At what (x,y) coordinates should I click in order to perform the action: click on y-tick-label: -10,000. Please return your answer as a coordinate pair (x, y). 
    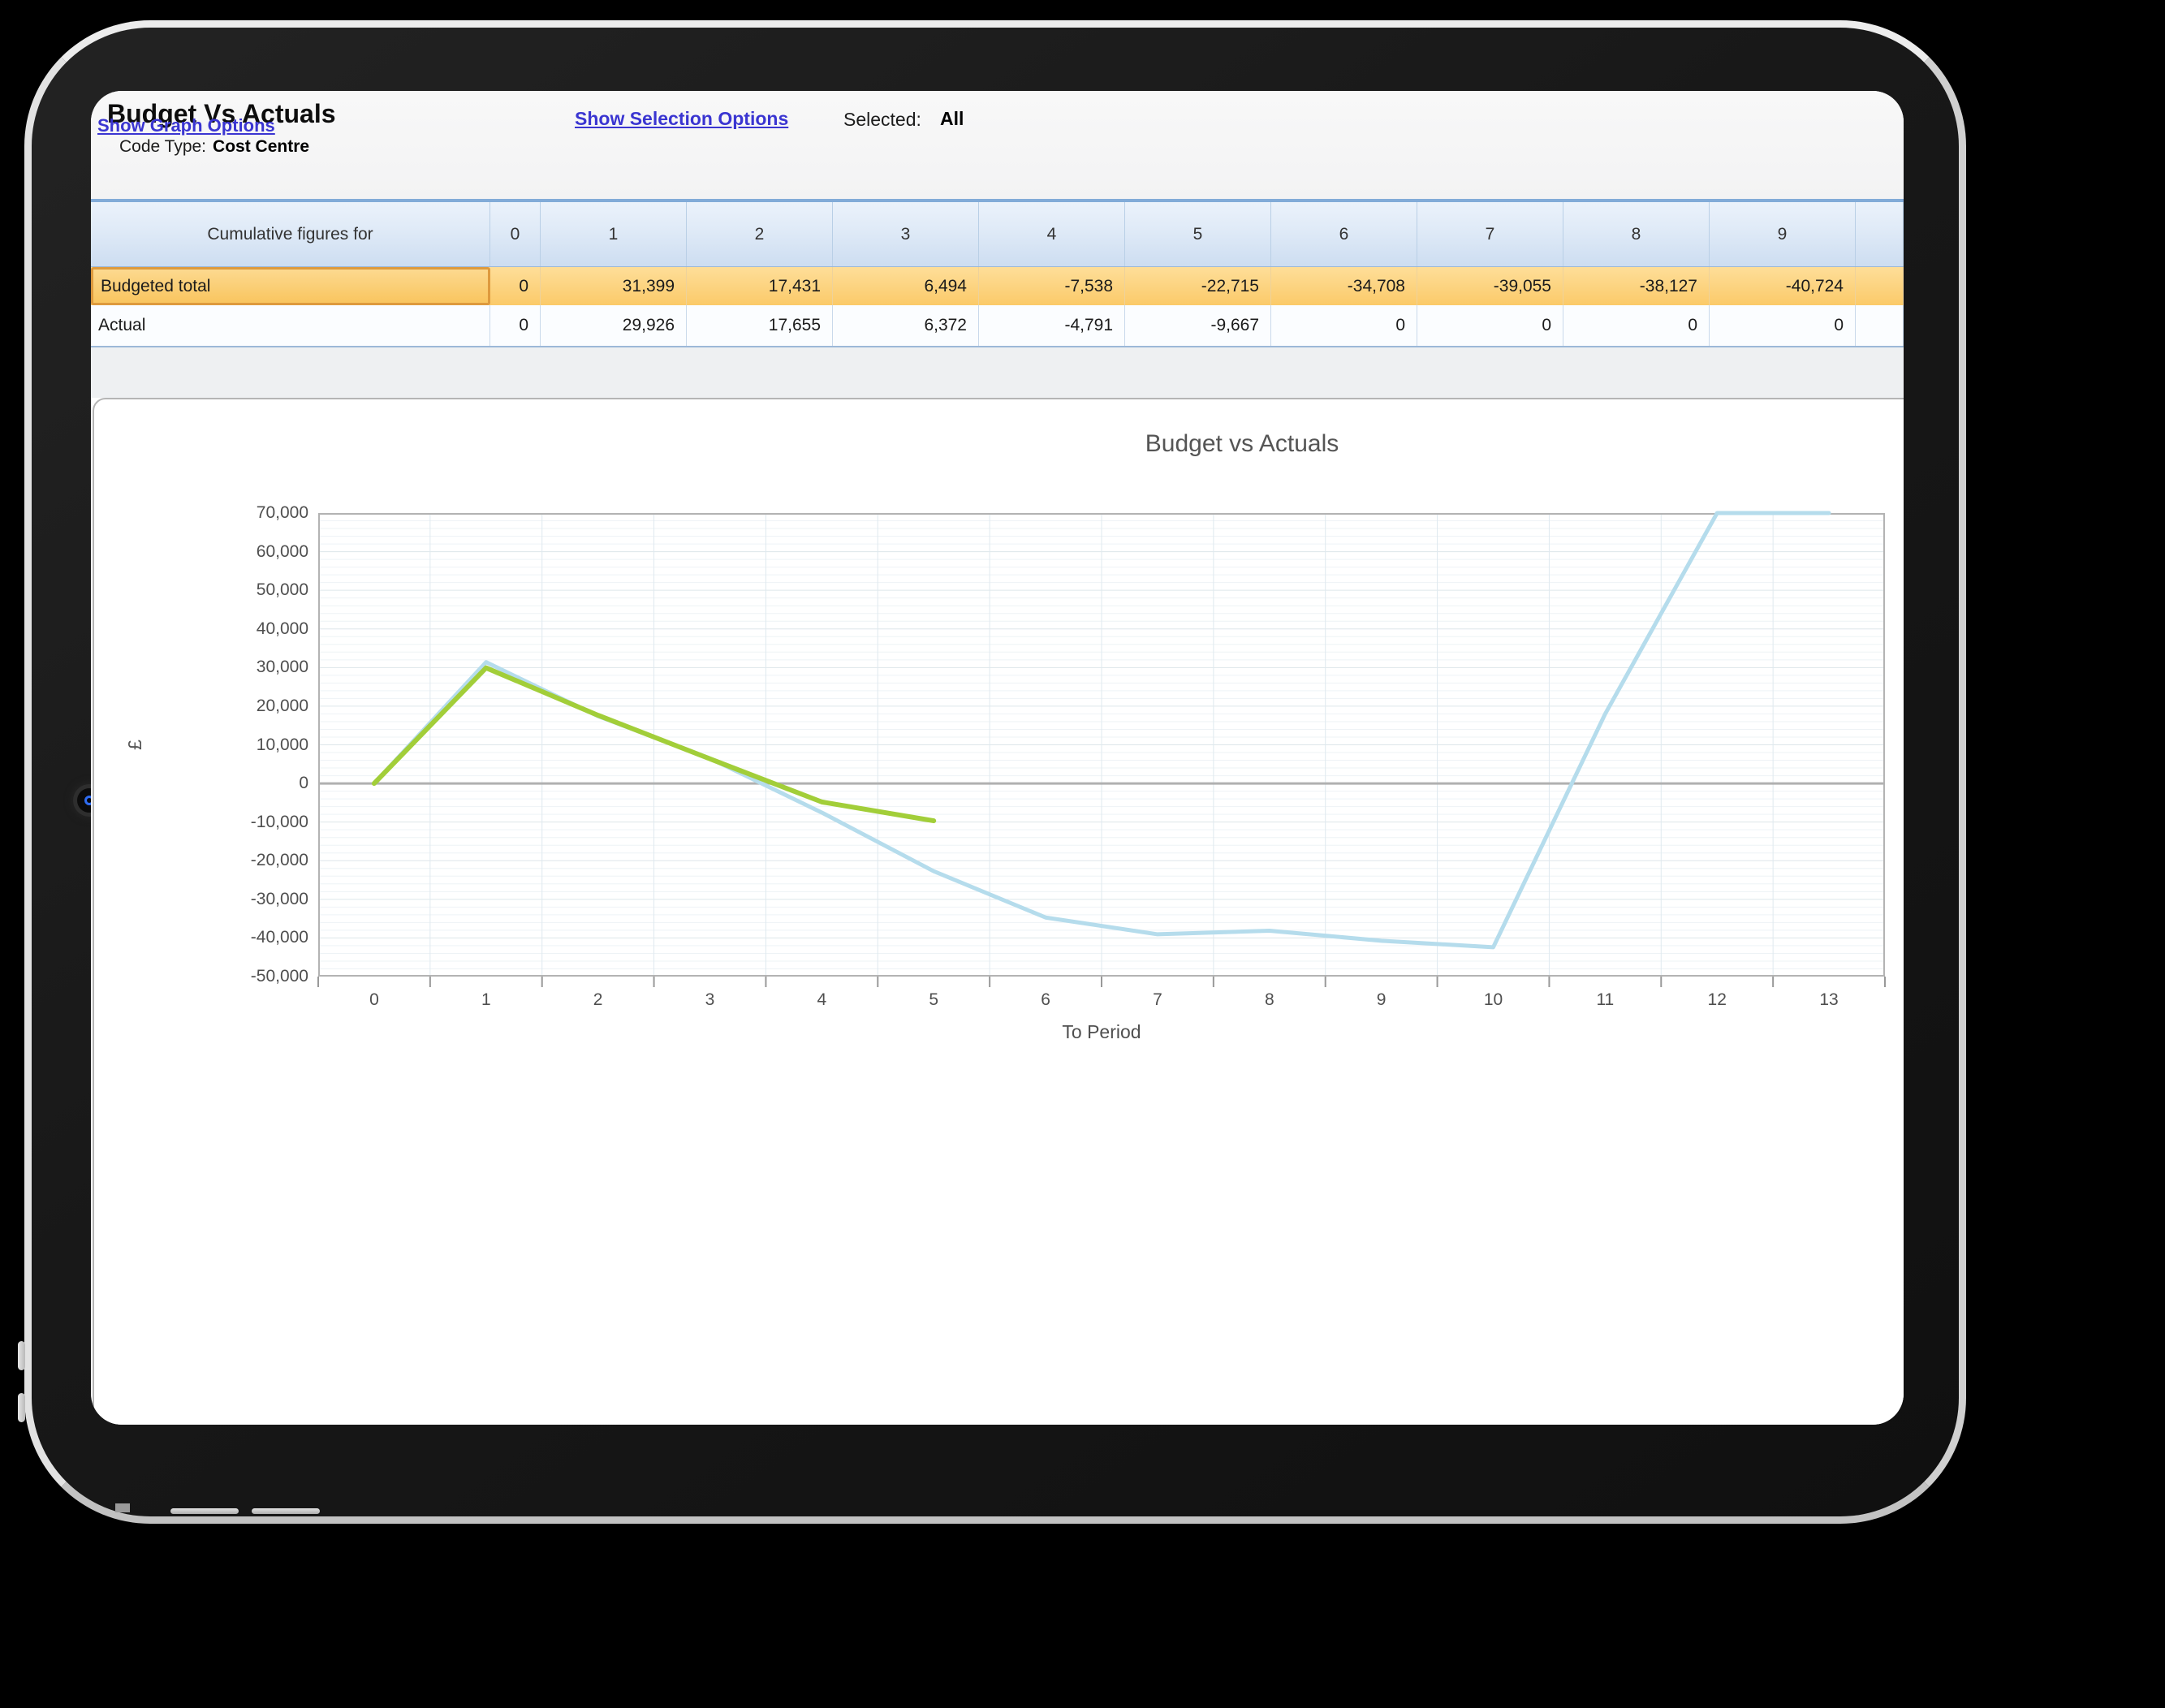
    Looking at the image, I should click on (279, 821).